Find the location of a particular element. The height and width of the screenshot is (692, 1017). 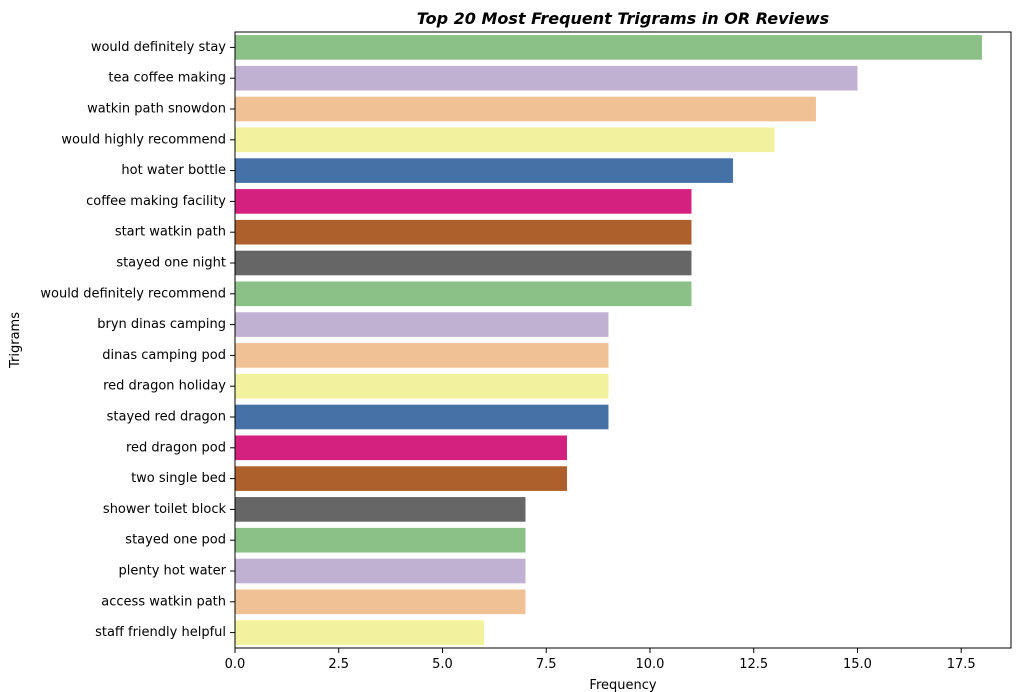

x-ticks-group: 0.0 2.5 5.0 7.5 10.0 12.5 15.0 17.5 is located at coordinates (600, 660).